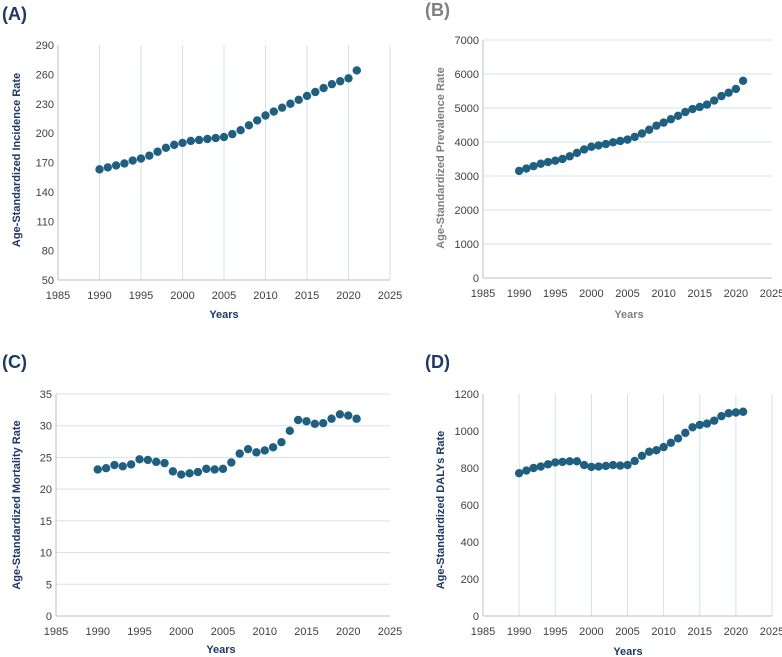 This screenshot has width=782, height=657. I want to click on data-point-a-2002, so click(199, 140).